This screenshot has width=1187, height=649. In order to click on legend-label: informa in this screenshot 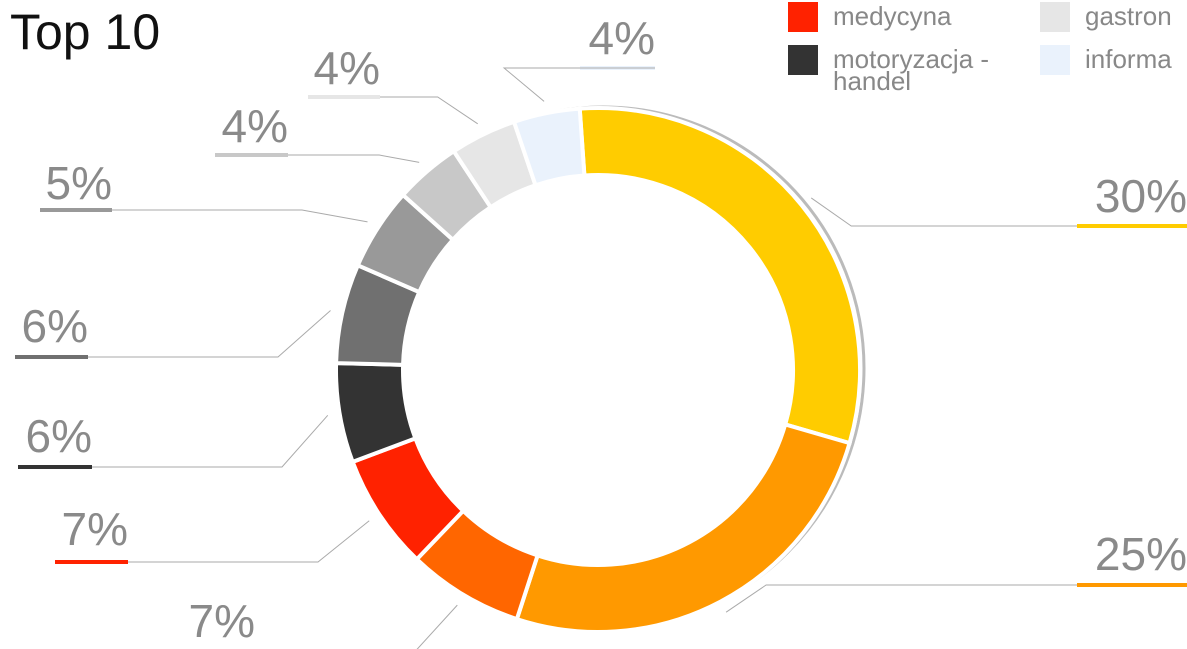, I will do `click(1128, 59)`.